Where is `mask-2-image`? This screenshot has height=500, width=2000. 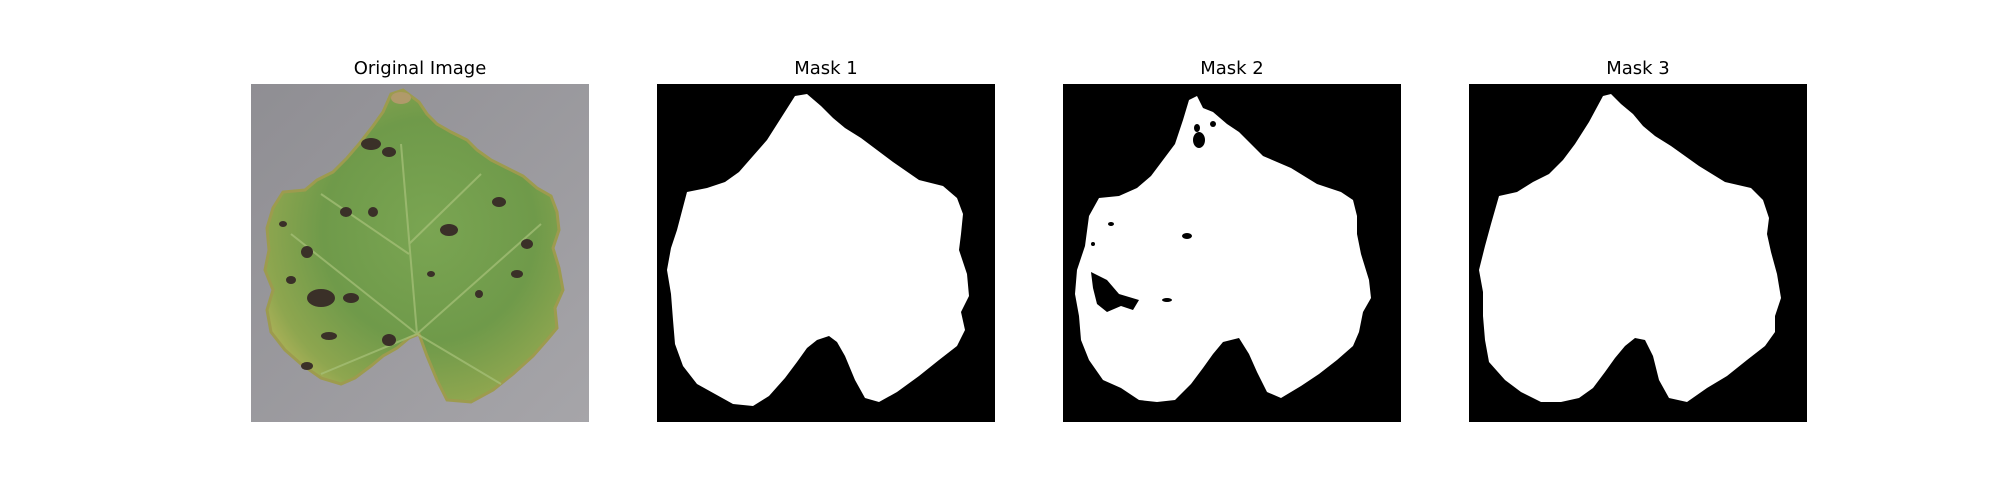
mask-2-image is located at coordinates (1232, 253).